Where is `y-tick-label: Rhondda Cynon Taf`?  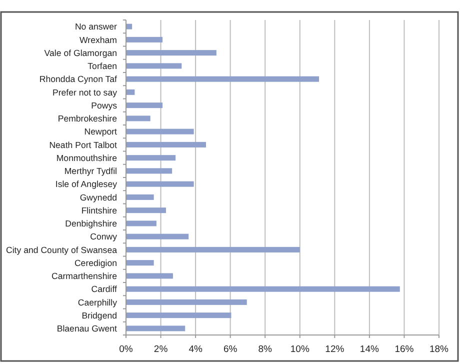
y-tick-label: Rhondda Cynon Taf is located at coordinates (78, 79).